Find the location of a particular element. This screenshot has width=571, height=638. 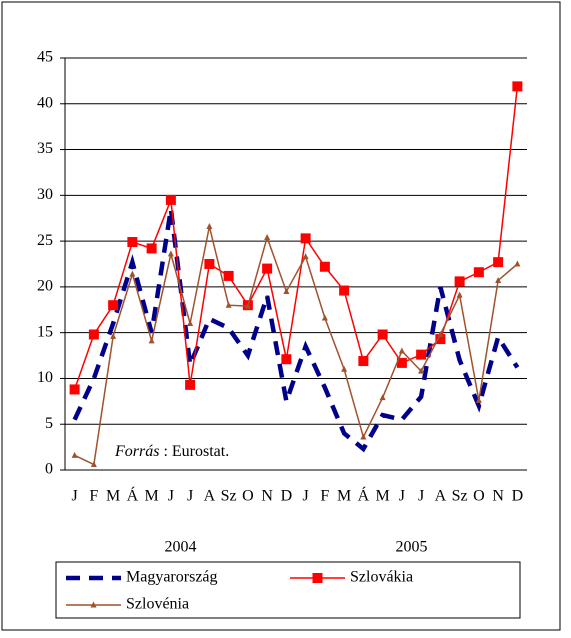

y-tick-label: 30 is located at coordinates (45, 194).